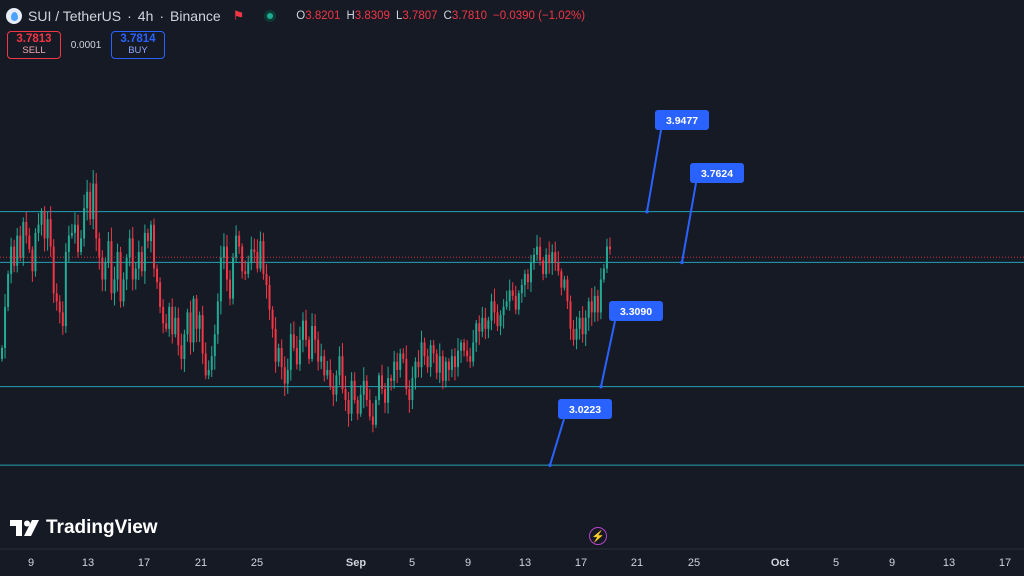 This screenshot has height=576, width=1024. What do you see at coordinates (75, 16) in the screenshot?
I see `symbol-name: SUI / TetherUS` at bounding box center [75, 16].